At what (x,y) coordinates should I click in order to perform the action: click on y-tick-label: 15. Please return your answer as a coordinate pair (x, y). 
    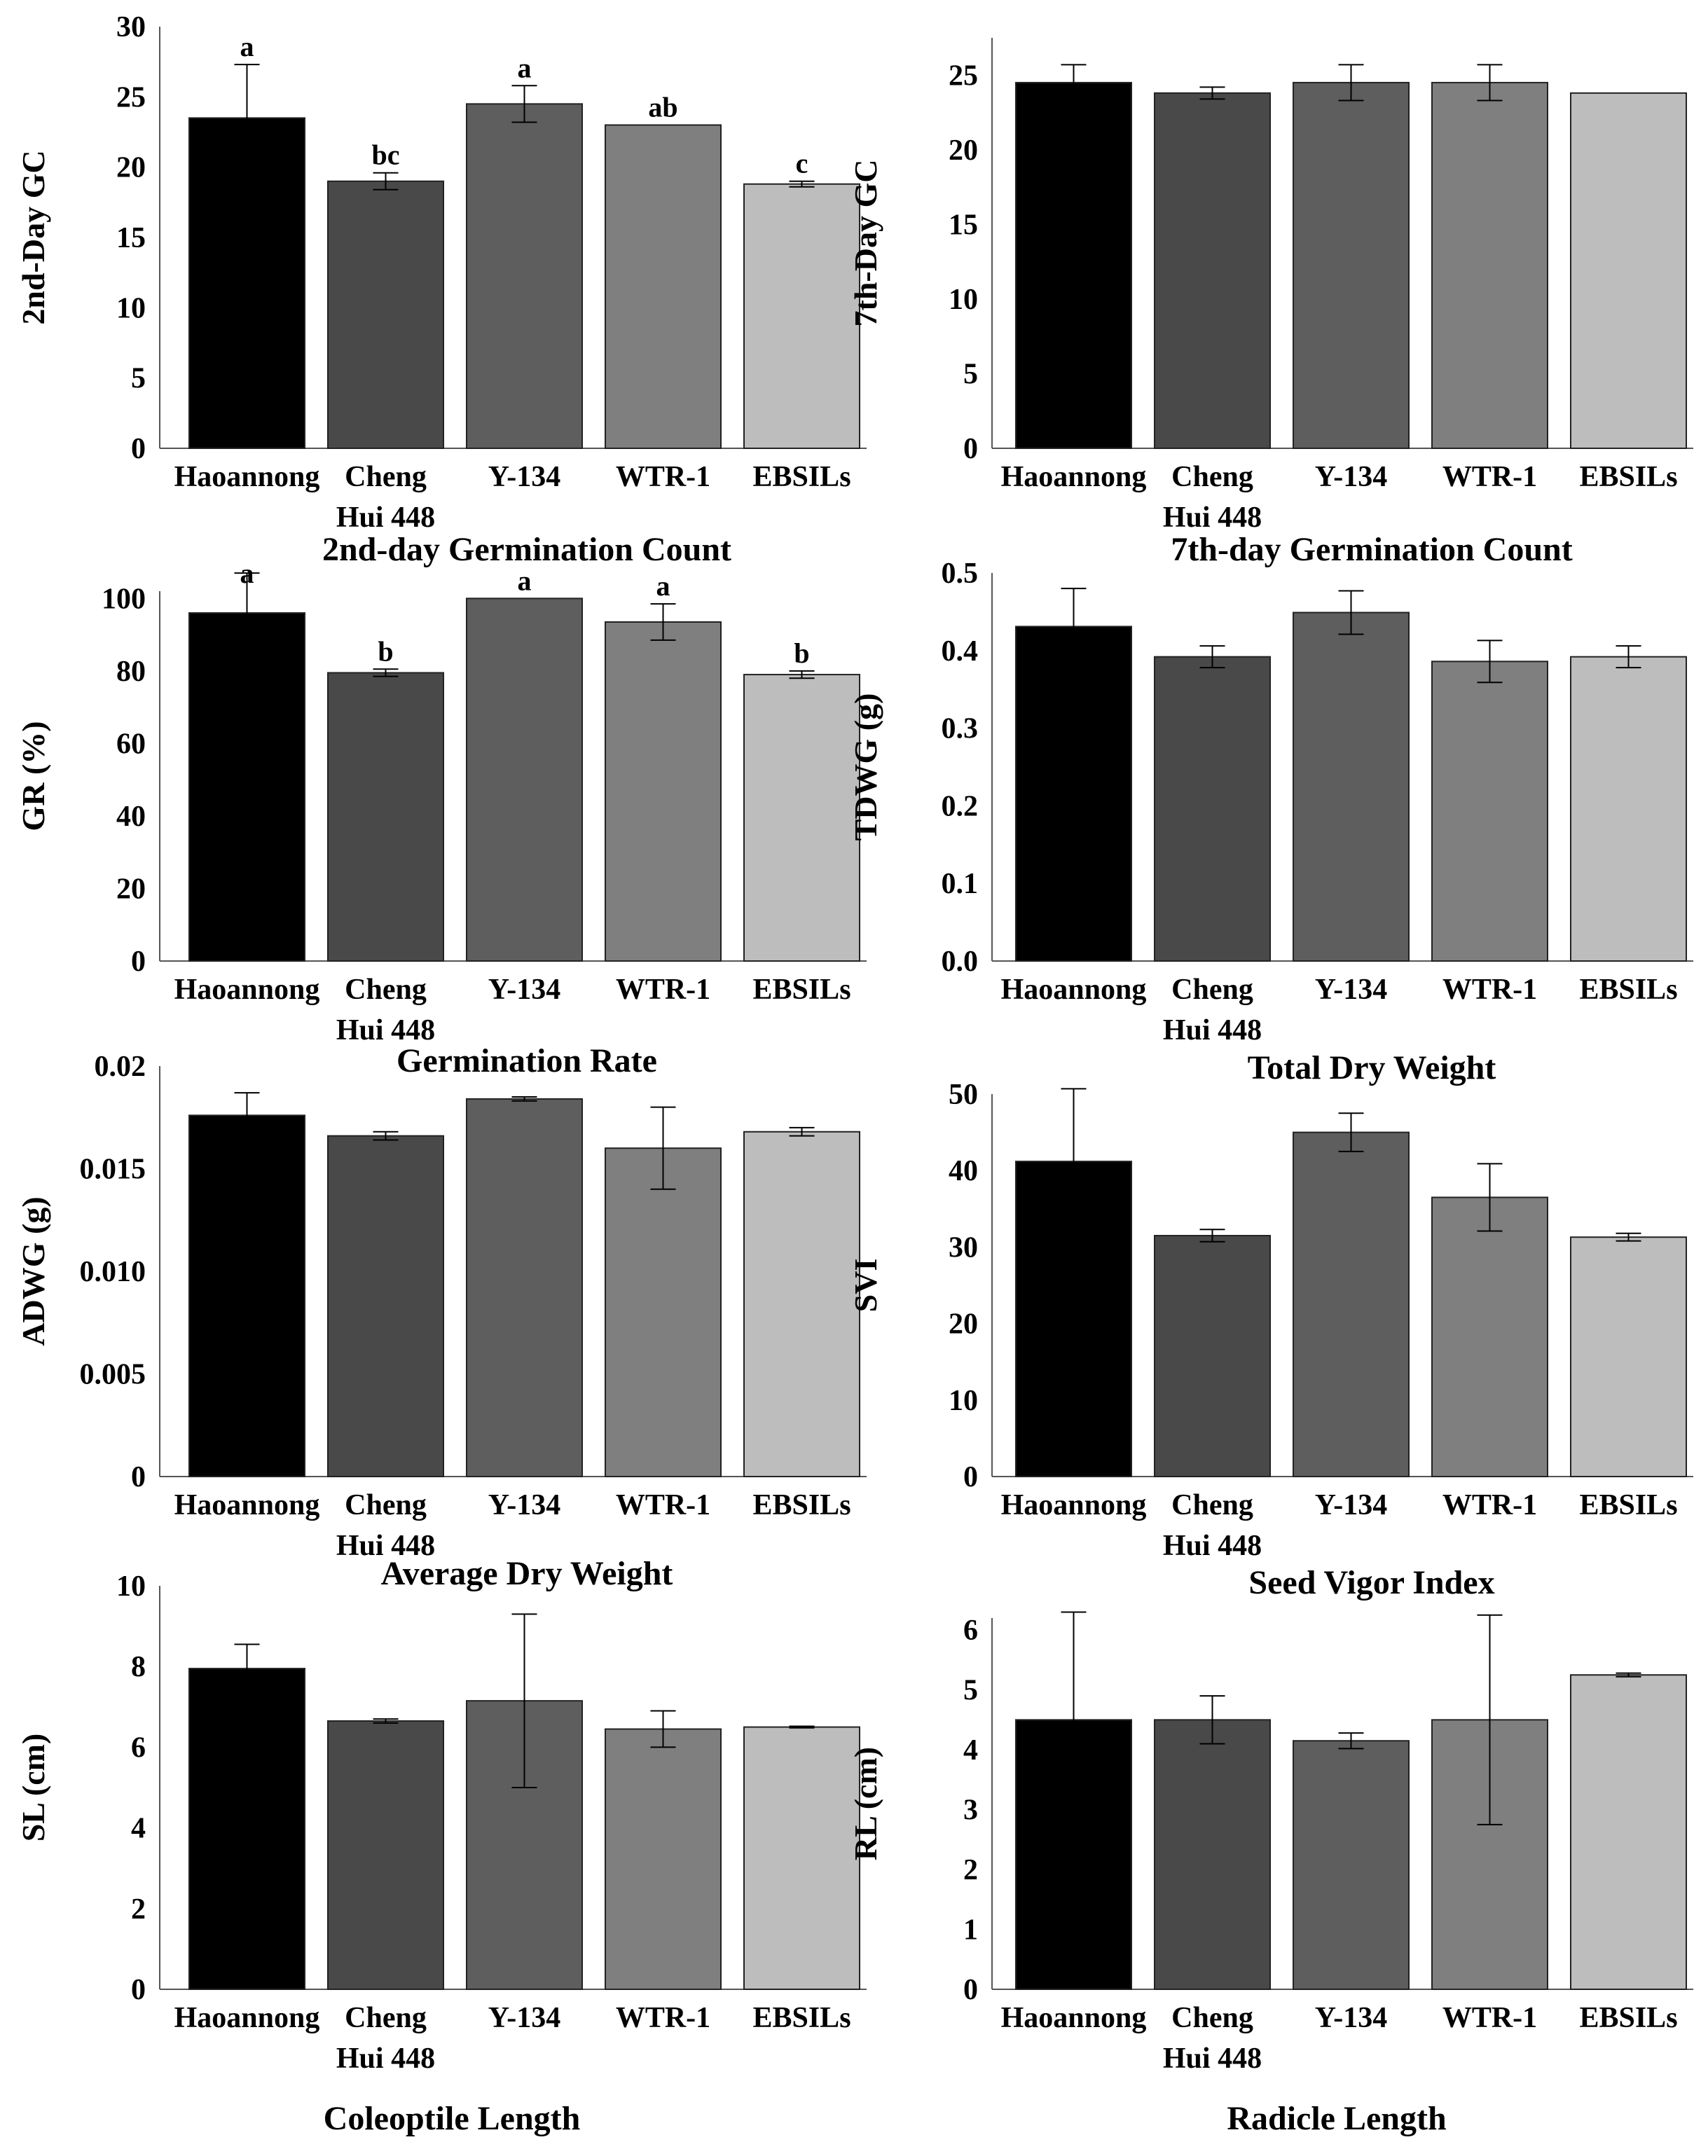
    Looking at the image, I should click on (131, 238).